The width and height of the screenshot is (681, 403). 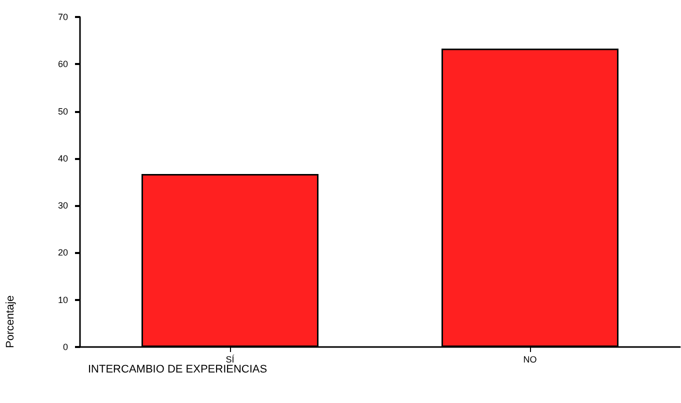 I want to click on y-tick-label: 20, so click(x=63, y=253).